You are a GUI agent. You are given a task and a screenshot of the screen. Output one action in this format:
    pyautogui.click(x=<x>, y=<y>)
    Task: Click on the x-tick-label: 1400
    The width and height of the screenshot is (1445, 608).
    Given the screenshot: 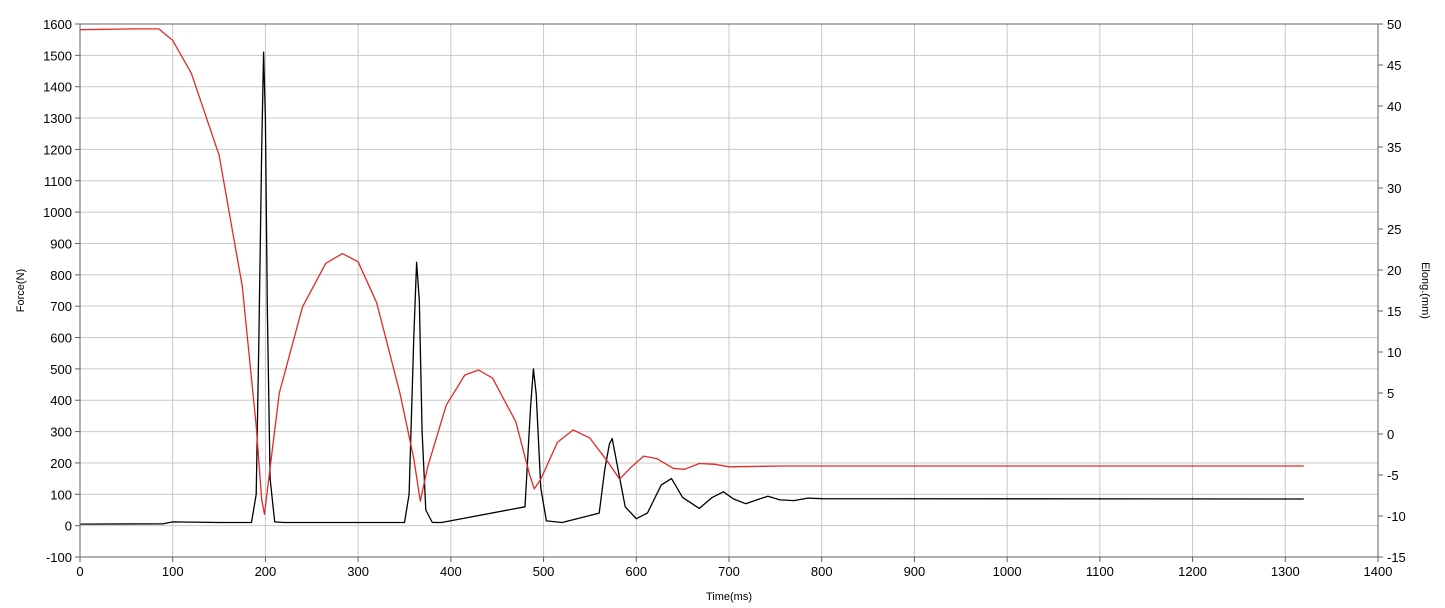 What is the action you would take?
    pyautogui.click(x=1378, y=571)
    